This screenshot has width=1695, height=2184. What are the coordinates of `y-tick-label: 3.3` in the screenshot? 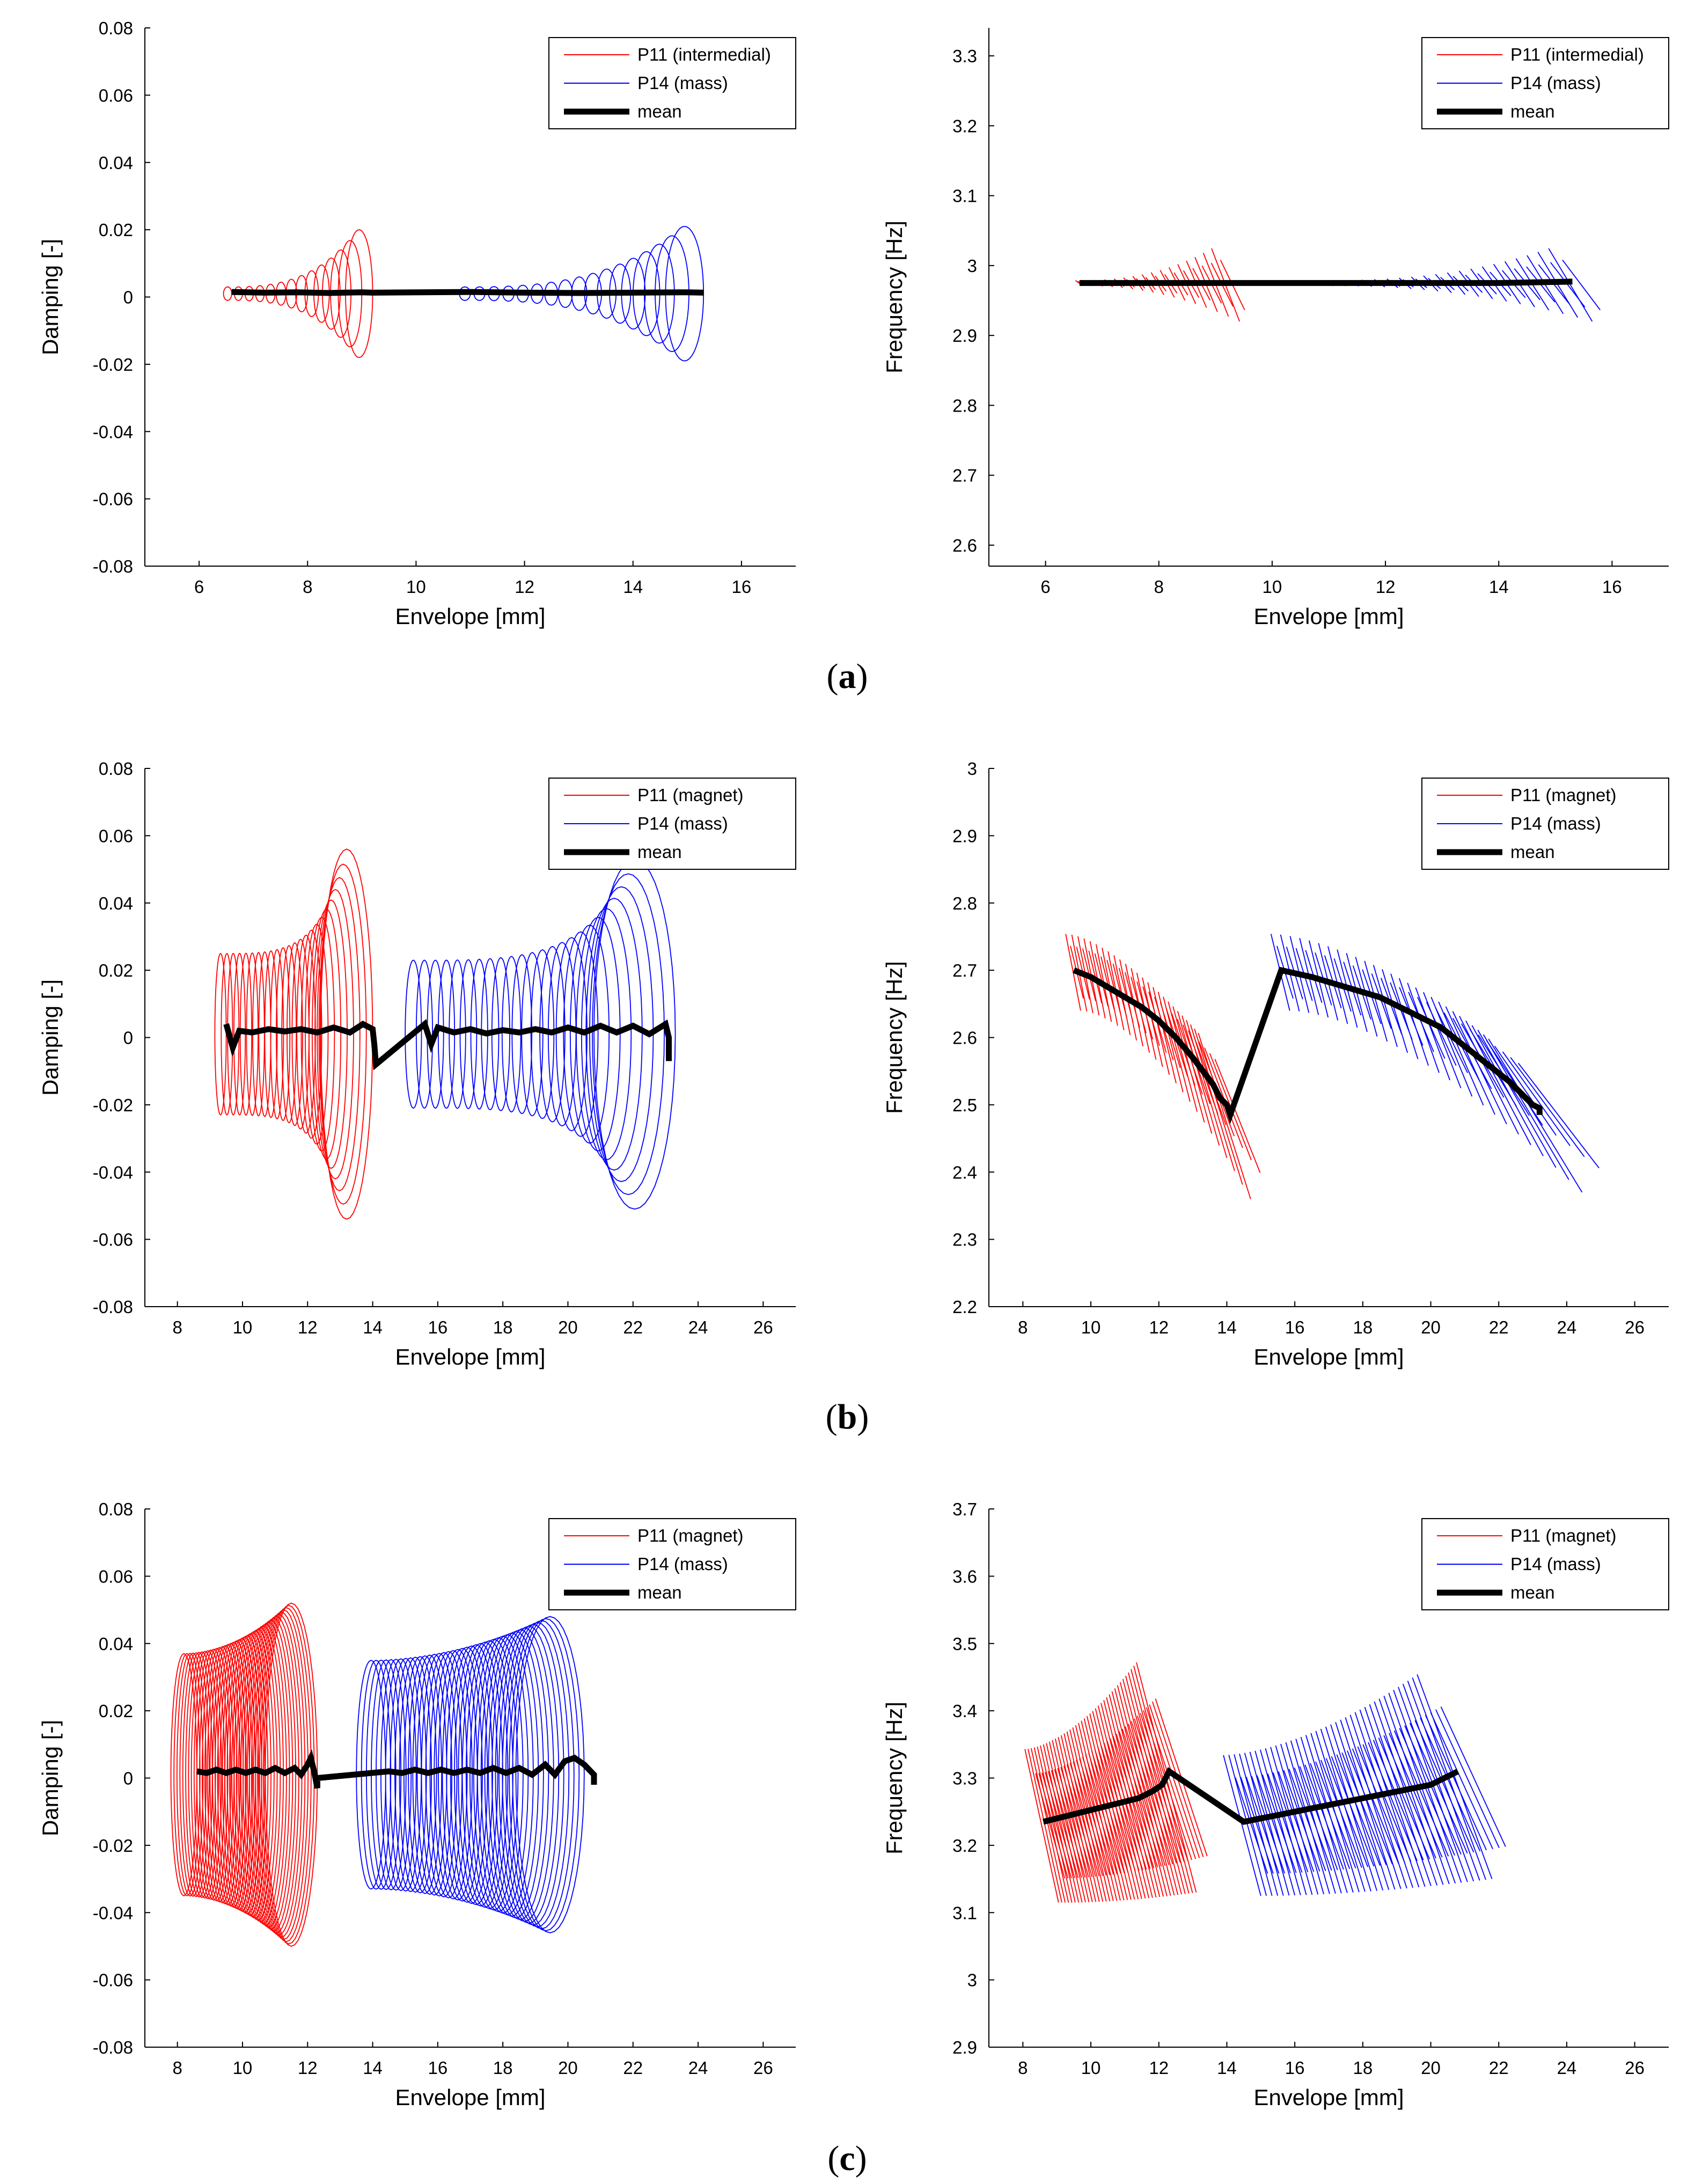 It's located at (965, 1779).